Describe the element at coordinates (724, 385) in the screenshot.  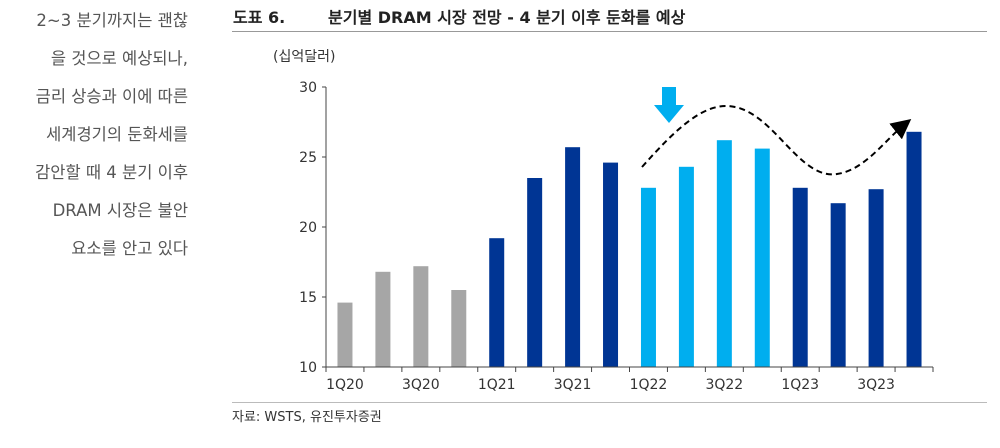
I see `x-tick-label: 3Q22` at that location.